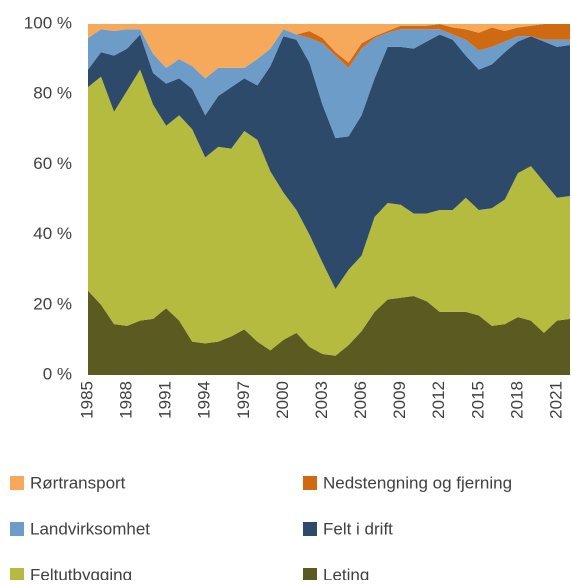 This screenshot has width=572, height=585. Describe the element at coordinates (555, 400) in the screenshot. I see `x-tick-label: 2021` at that location.